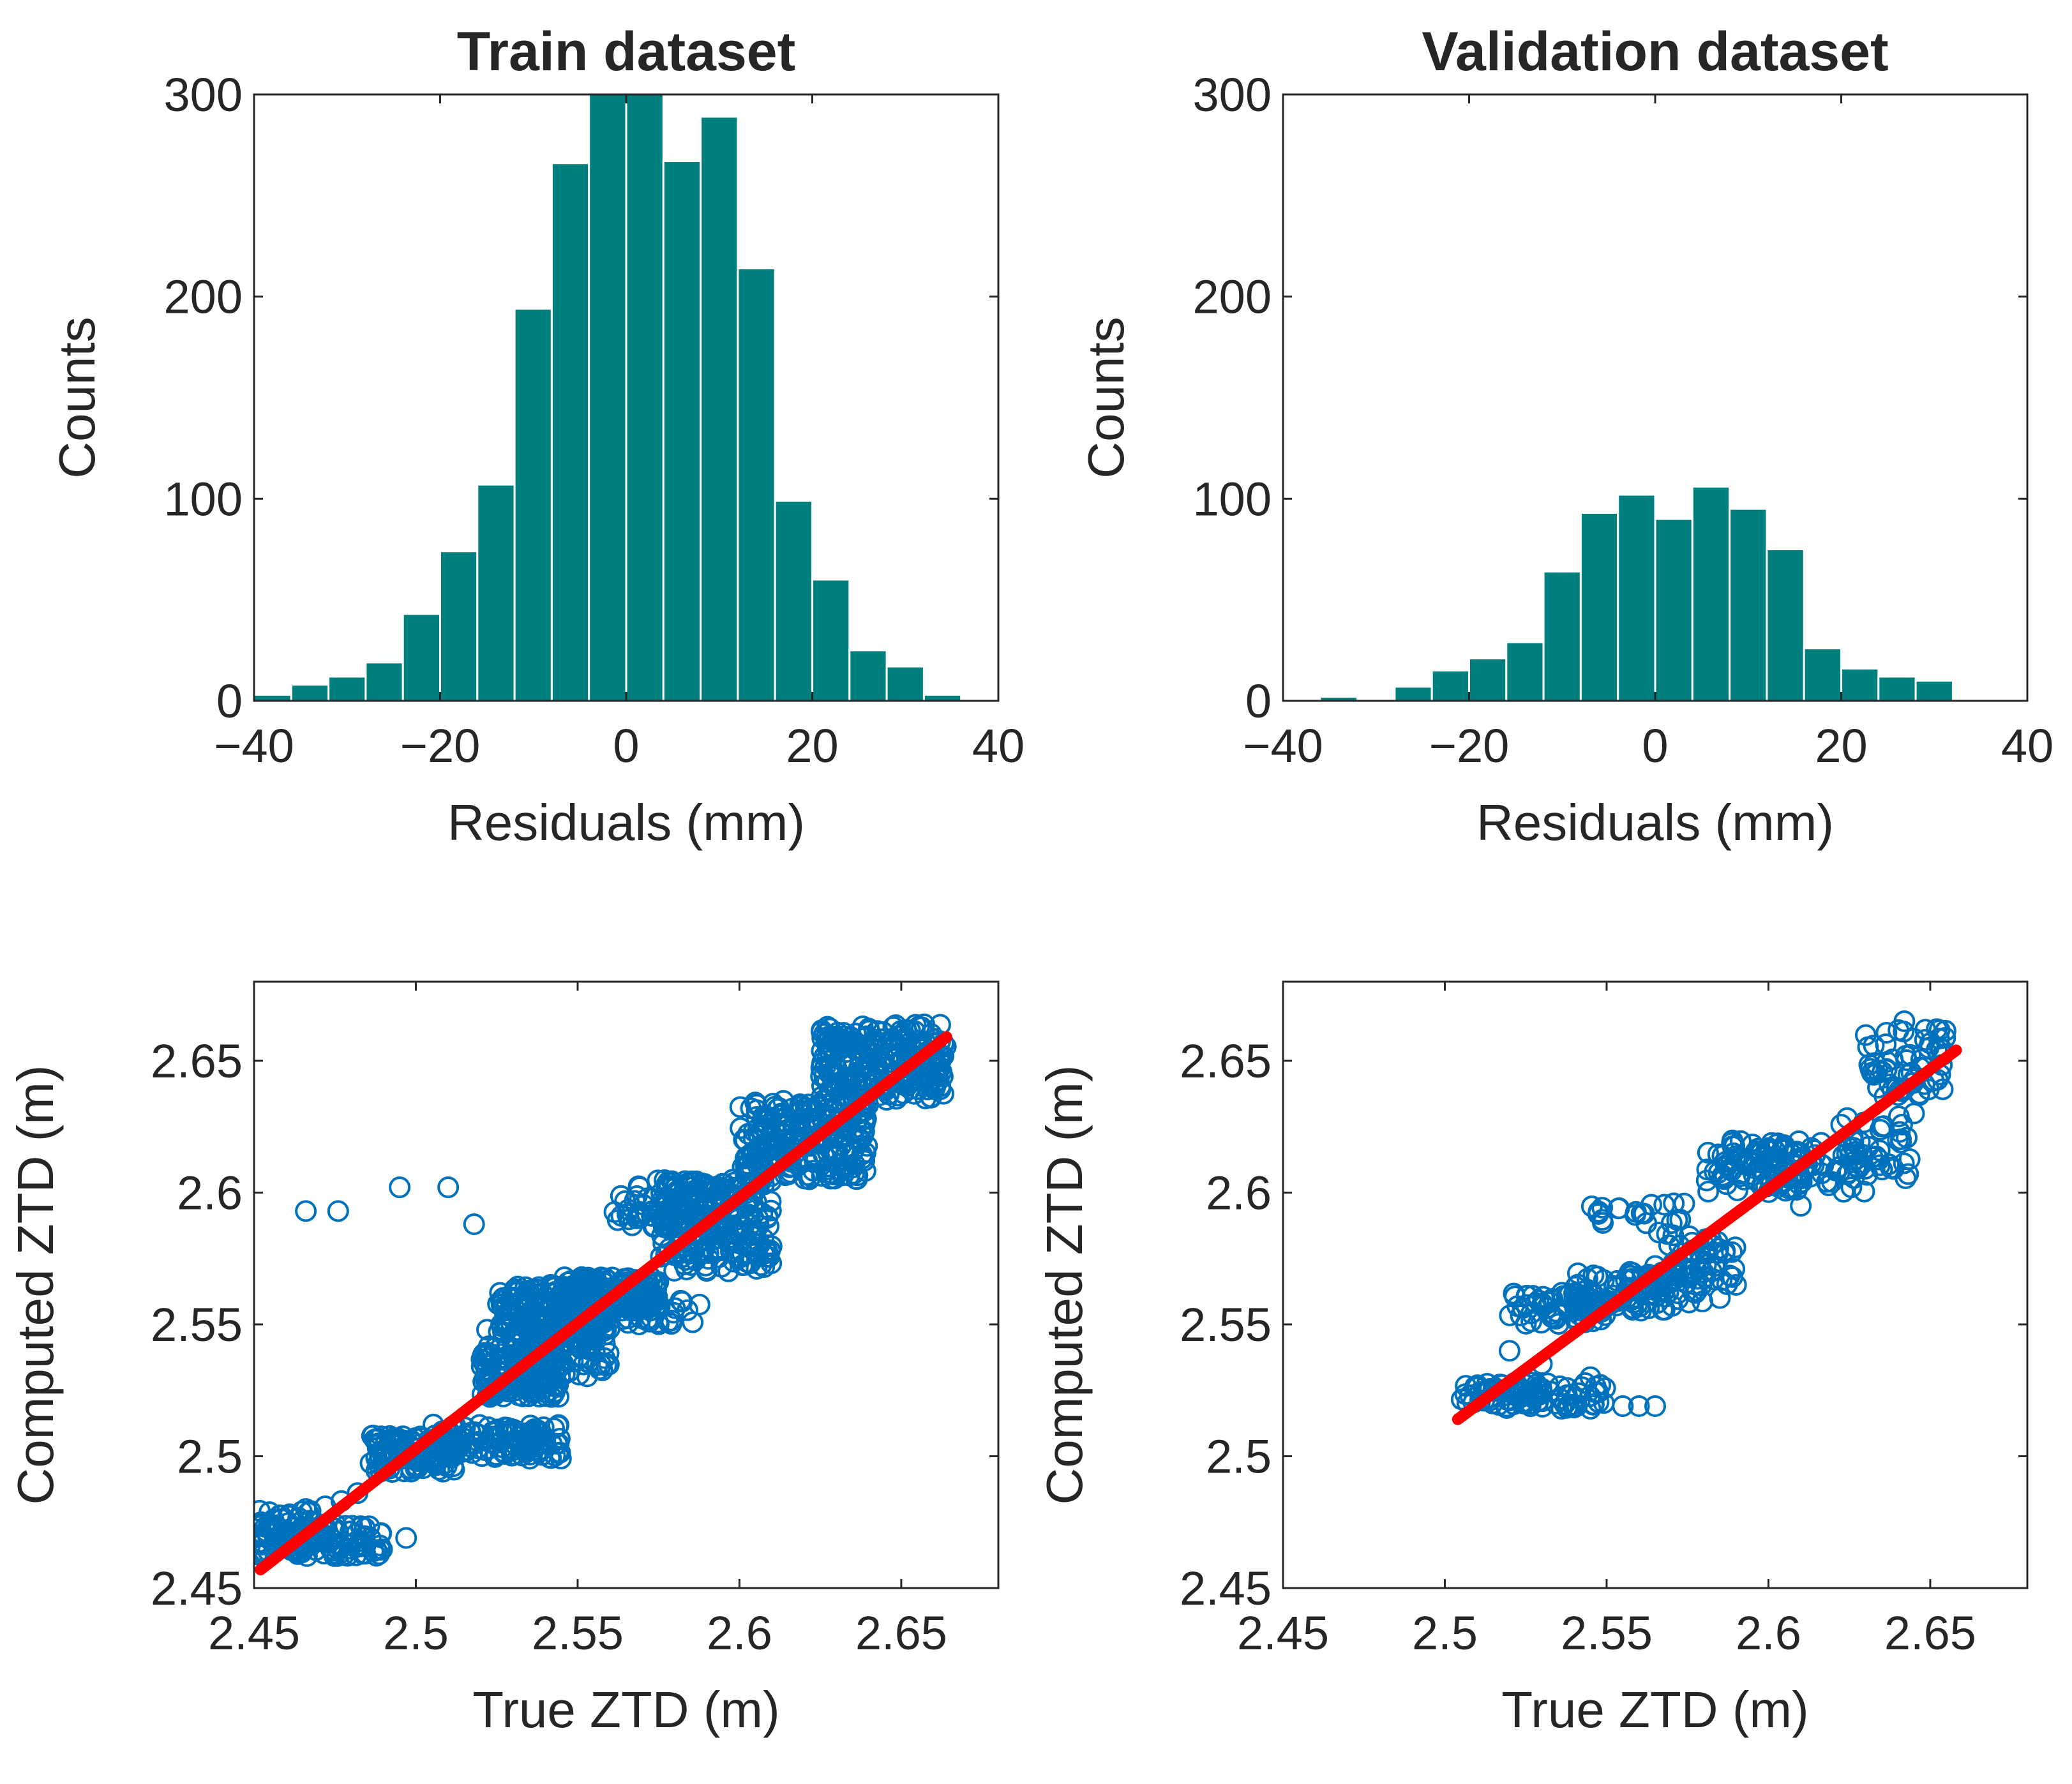 This screenshot has width=2072, height=1784. What do you see at coordinates (254, 1634) in the screenshot?
I see `x-tick-label: 2.45` at bounding box center [254, 1634].